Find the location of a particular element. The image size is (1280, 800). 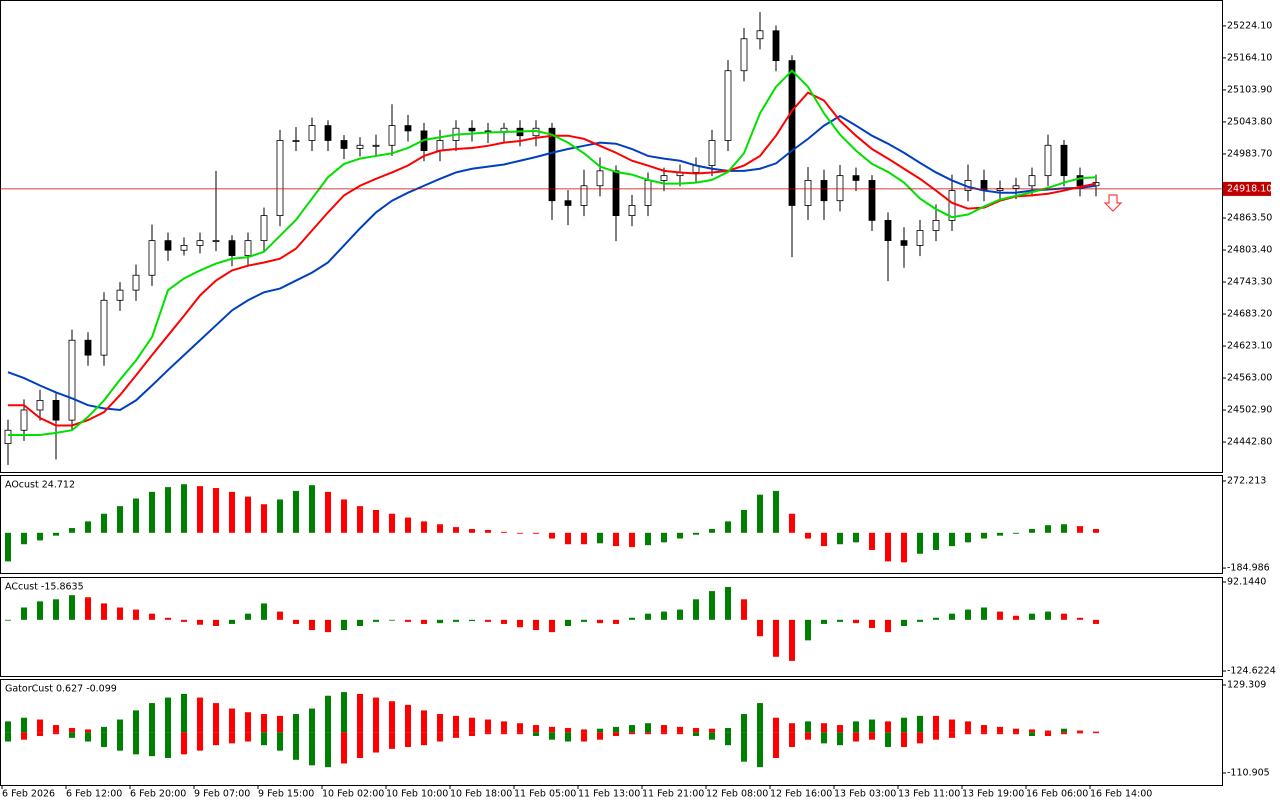

sell-arrow is located at coordinates (1113, 203).